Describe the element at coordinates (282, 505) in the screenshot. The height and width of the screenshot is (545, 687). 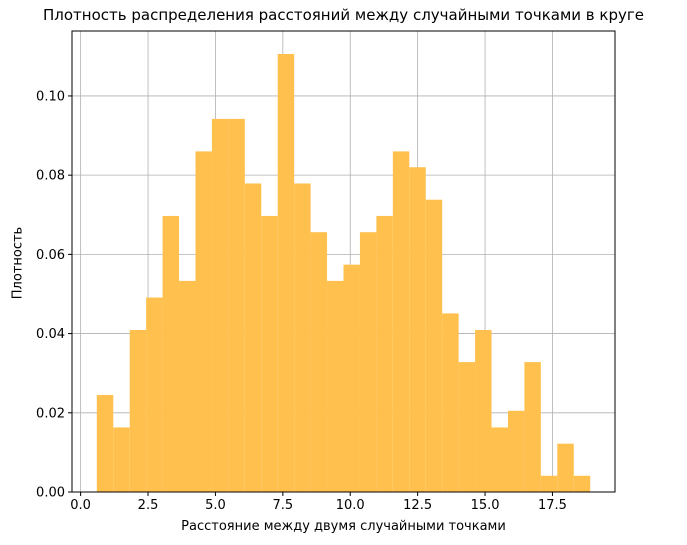
I see `x-tick-label: 7.5` at that location.